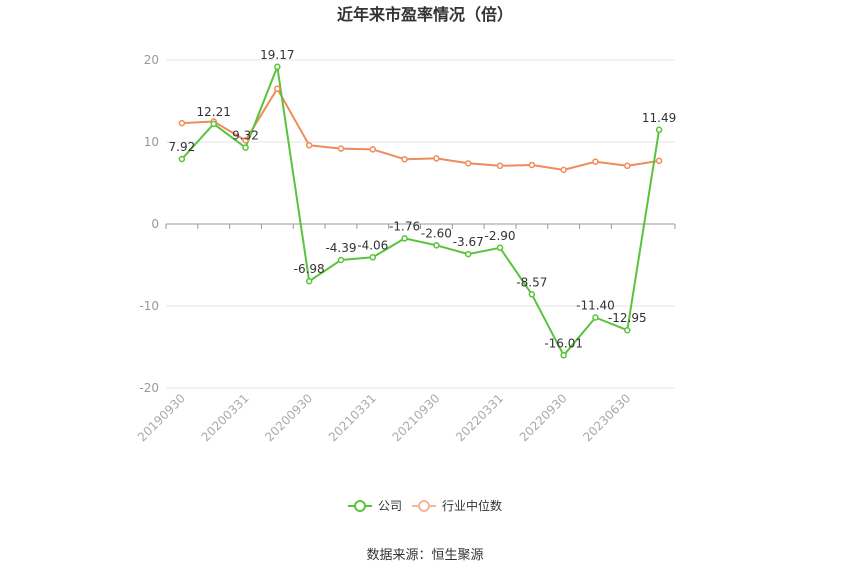  Describe the element at coordinates (415, 417) in the screenshot. I see `x-tick-label: 20210930` at that location.